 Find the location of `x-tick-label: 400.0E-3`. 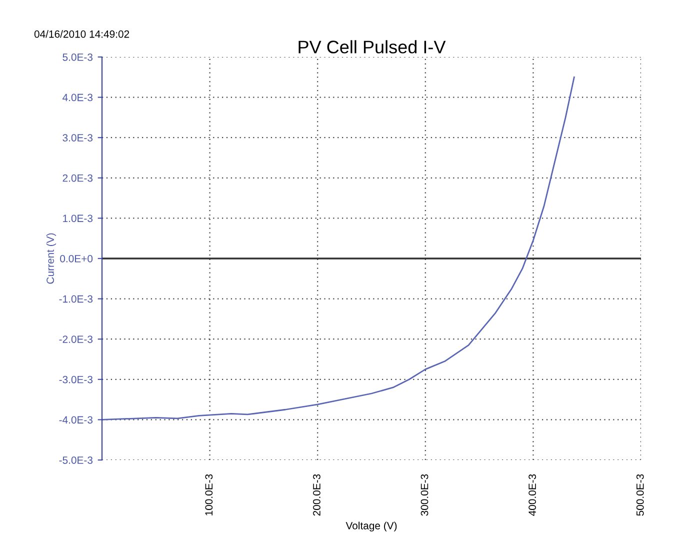

x-tick-label: 400.0E-3 is located at coordinates (532, 495).